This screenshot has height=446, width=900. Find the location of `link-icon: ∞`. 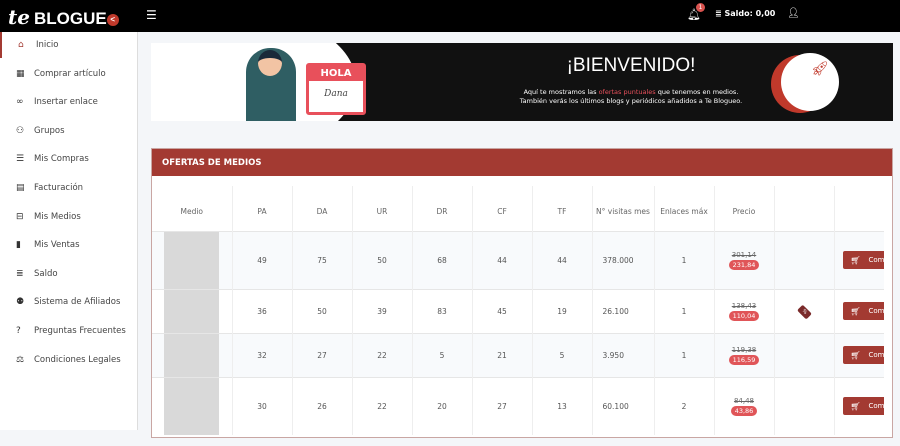

link-icon: ∞ is located at coordinates (20, 102).